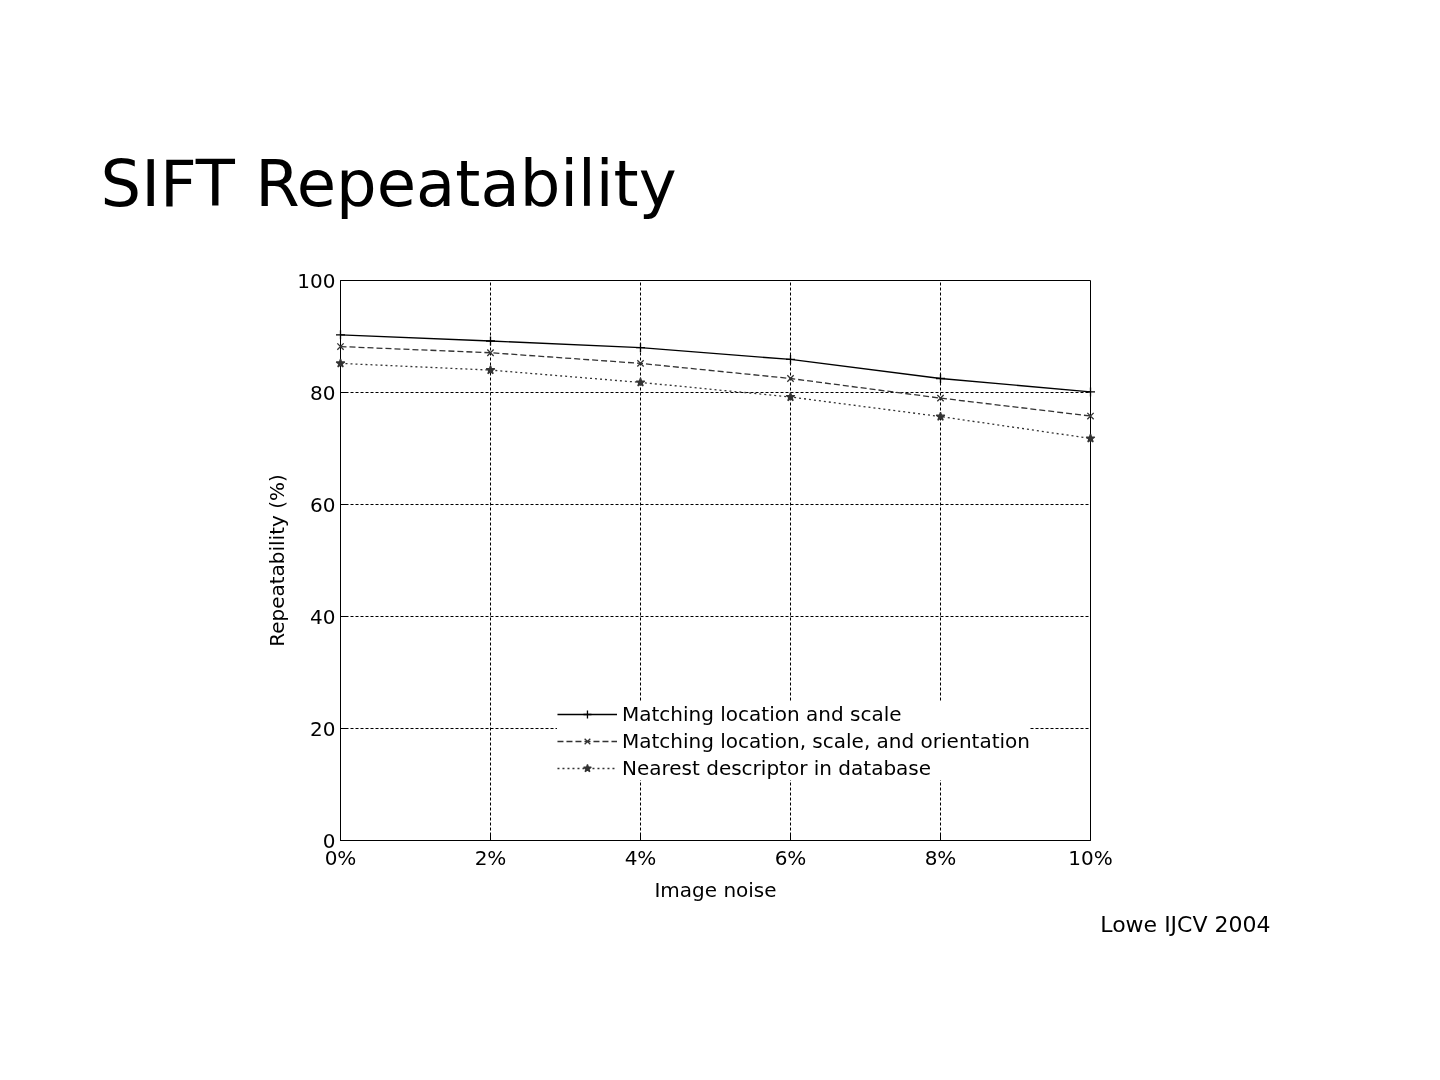  Describe the element at coordinates (1090, 857) in the screenshot. I see `x-tick-label: 10%` at that location.